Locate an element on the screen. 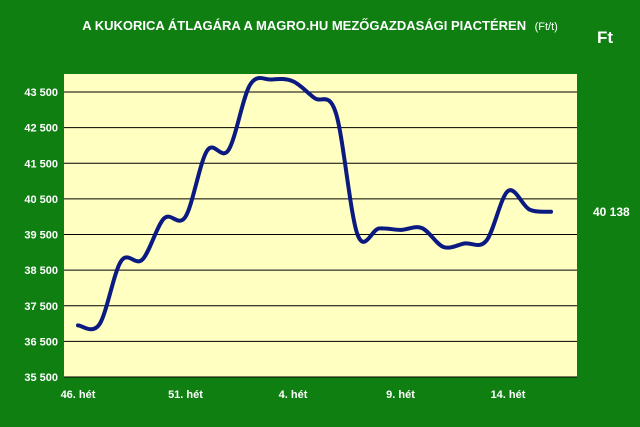  y-unit-label: Ft is located at coordinates (605, 37).